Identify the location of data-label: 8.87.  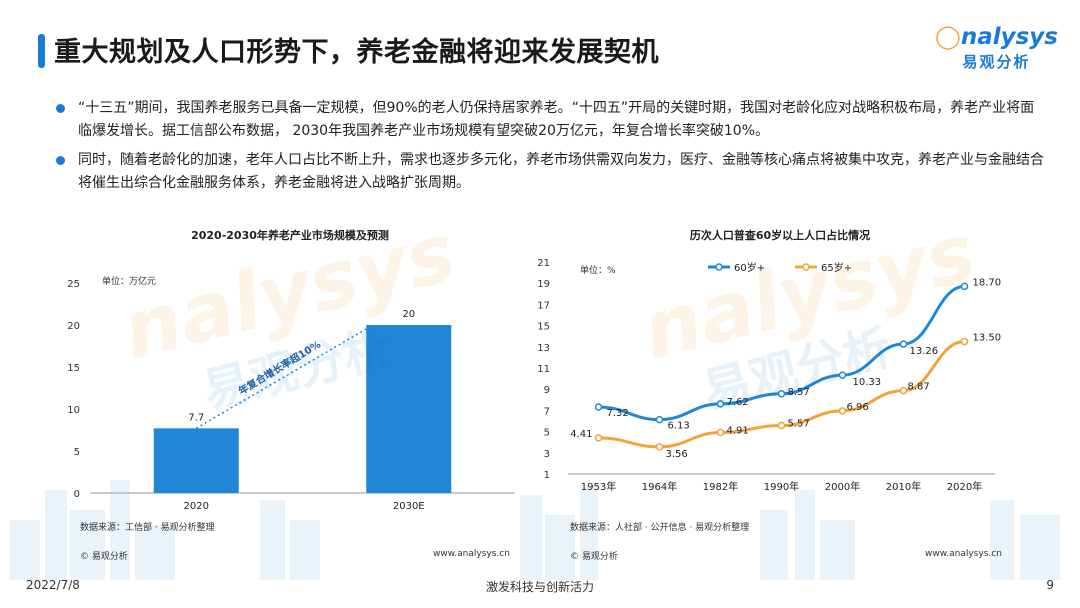
(919, 387).